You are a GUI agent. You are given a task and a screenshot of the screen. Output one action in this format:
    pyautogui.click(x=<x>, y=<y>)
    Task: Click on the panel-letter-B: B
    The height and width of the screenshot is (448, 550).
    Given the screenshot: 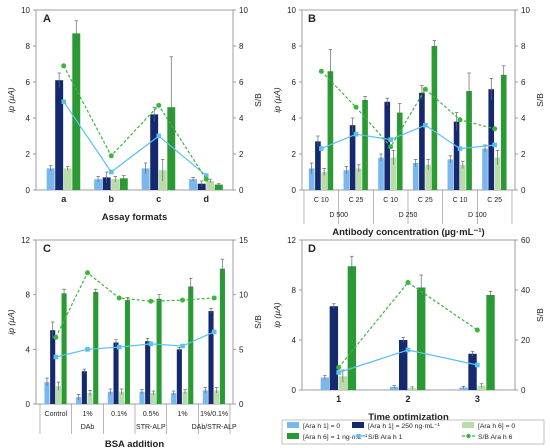 What is the action you would take?
    pyautogui.click(x=312, y=19)
    